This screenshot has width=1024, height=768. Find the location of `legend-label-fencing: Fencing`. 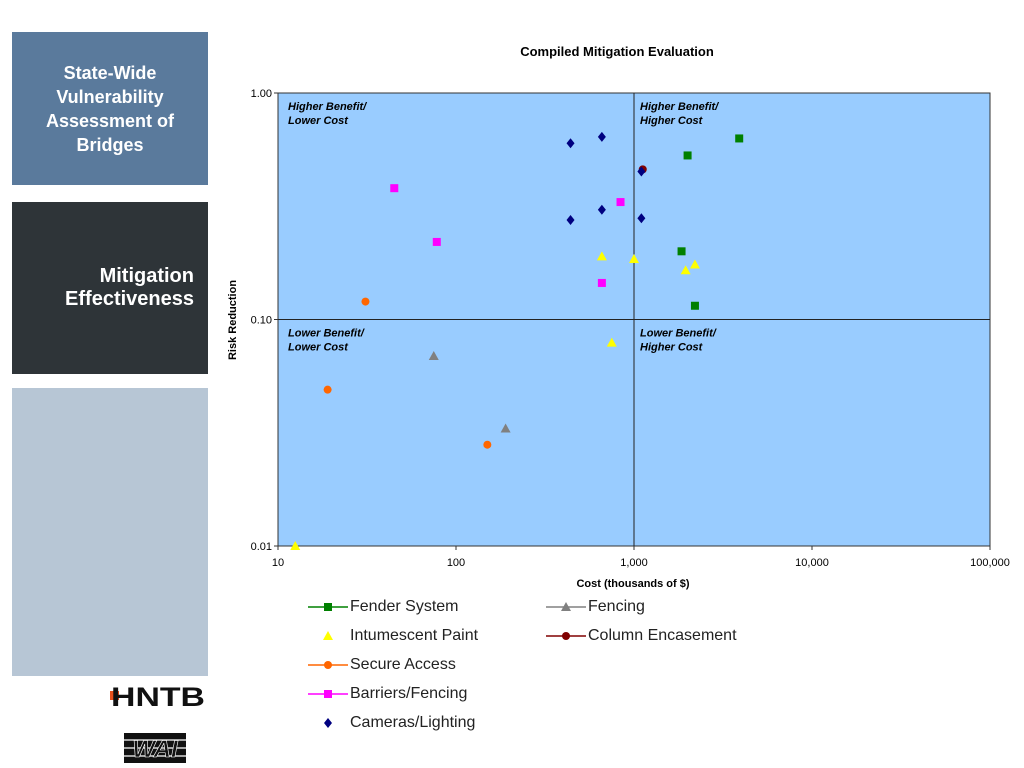

legend-label-fencing: Fencing is located at coordinates (616, 606).